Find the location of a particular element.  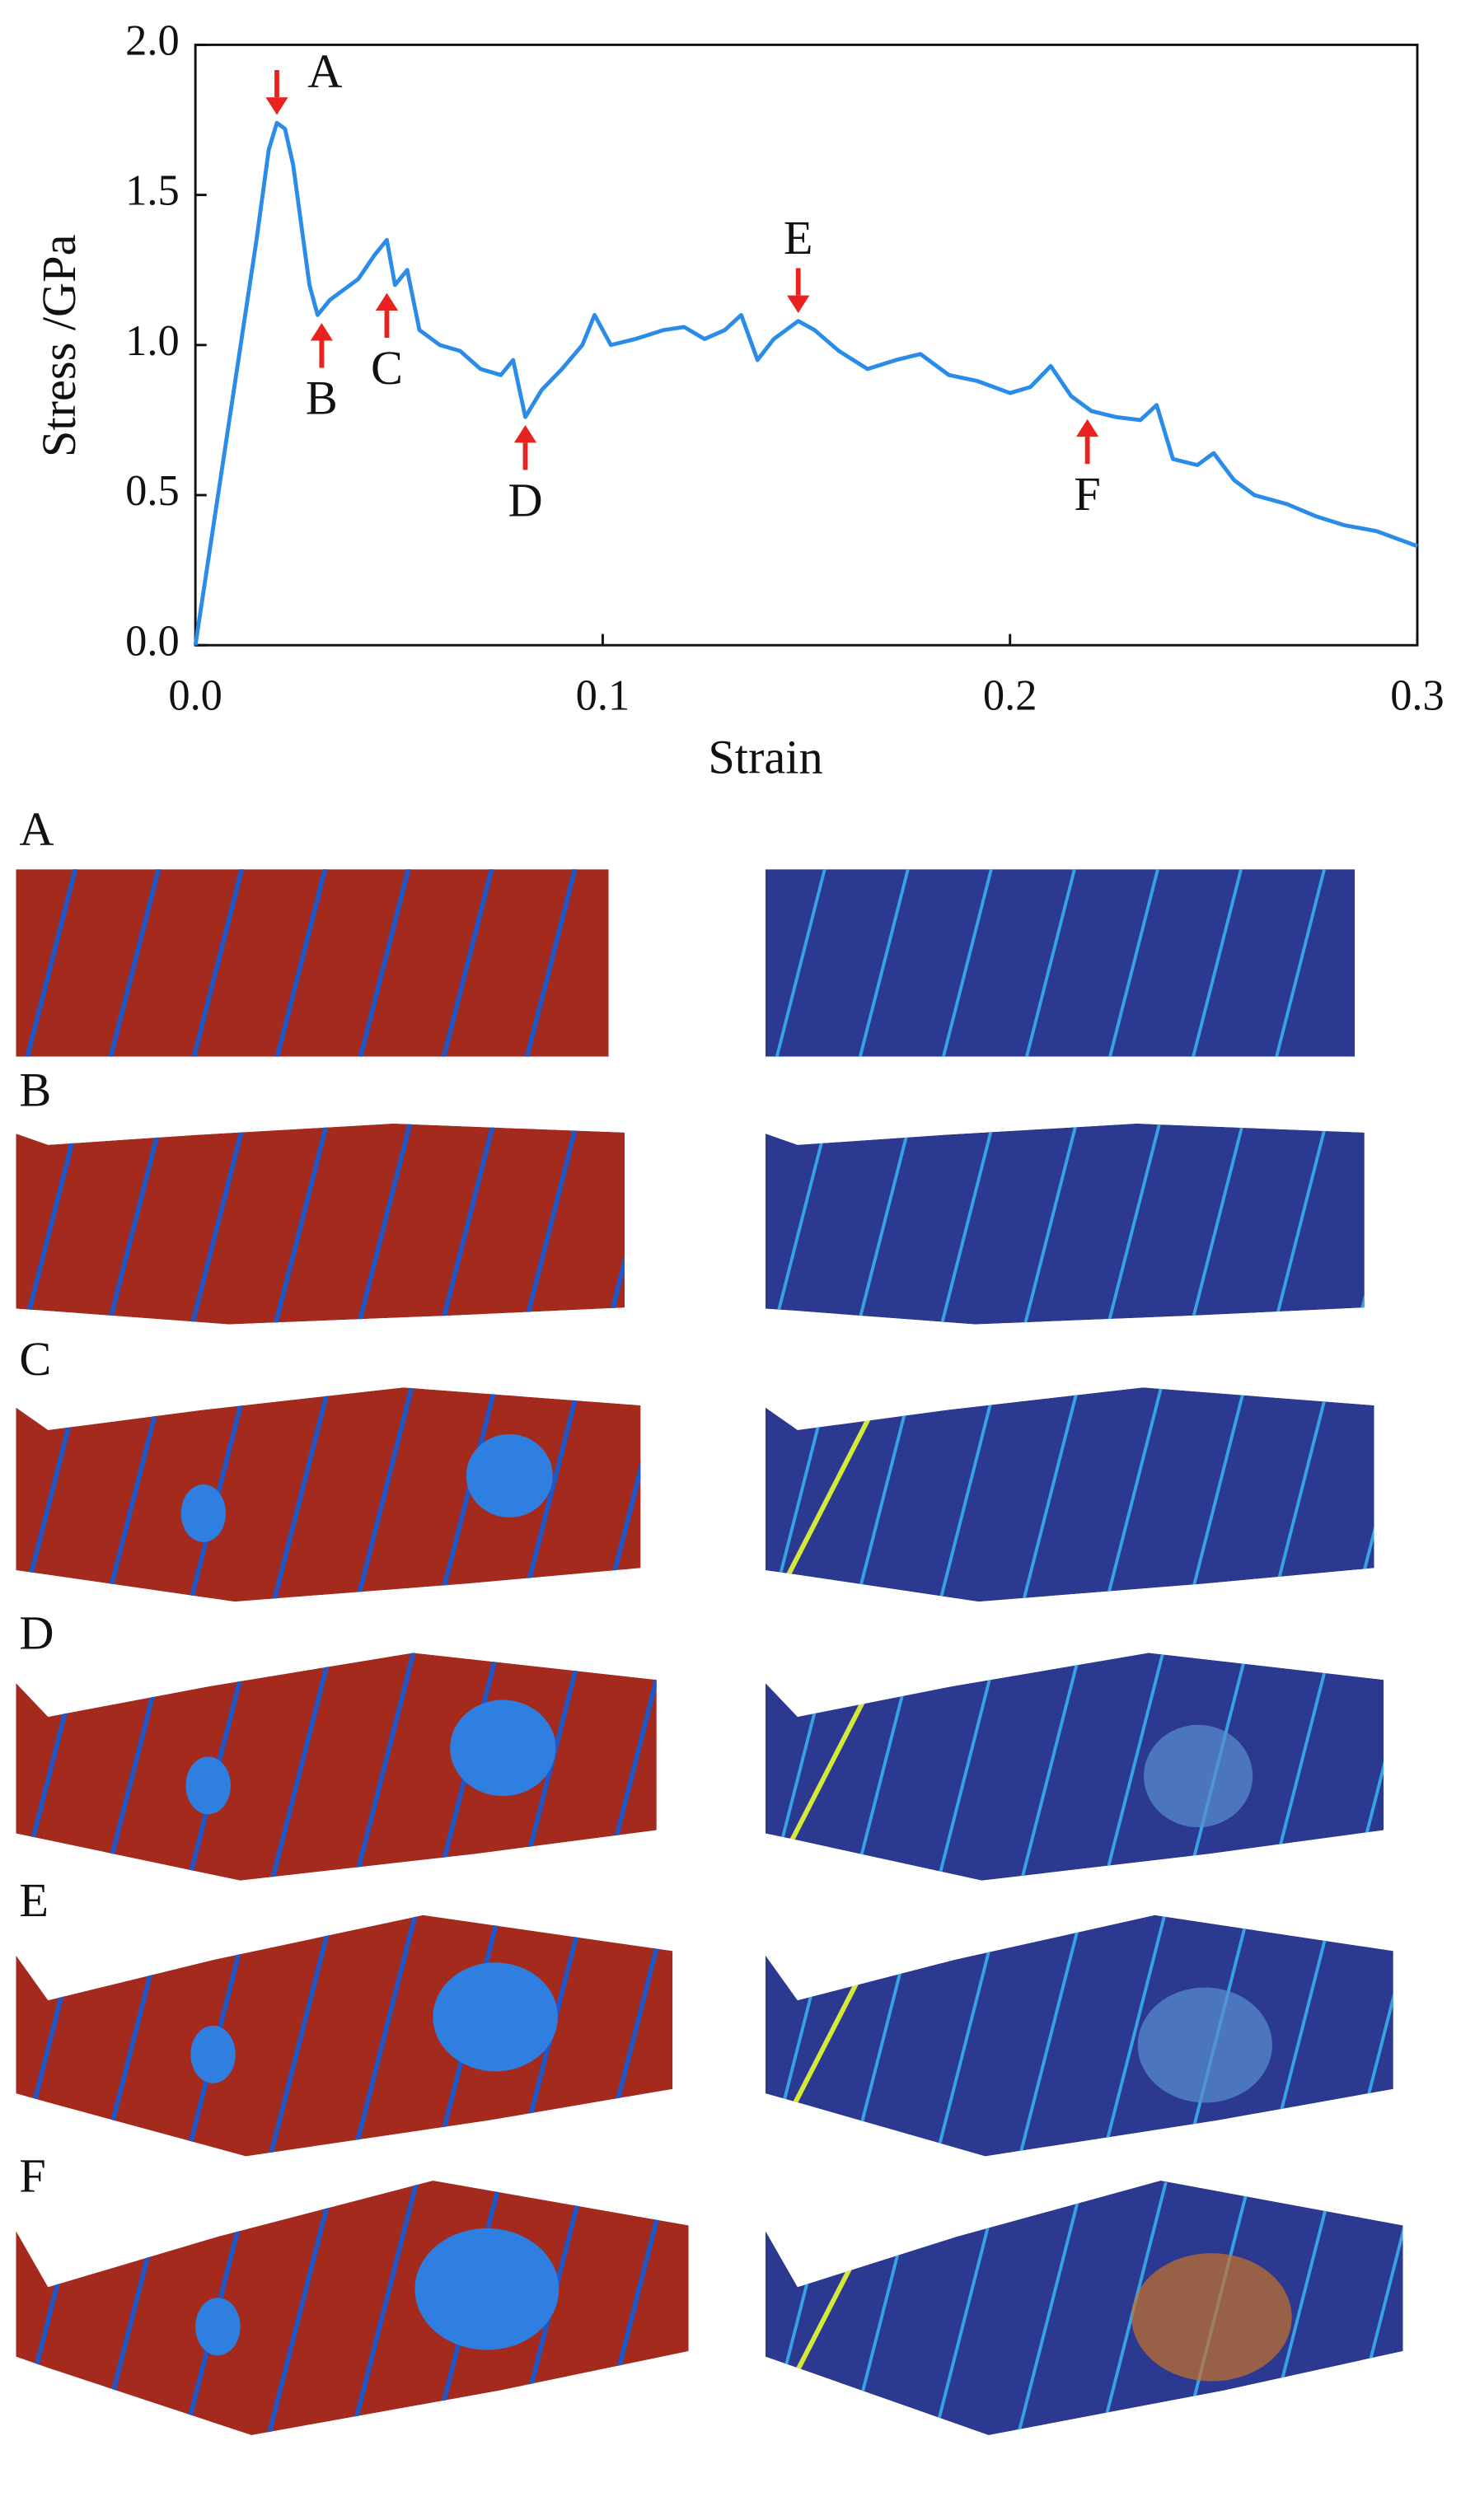

annotation-label: A is located at coordinates (324, 71).